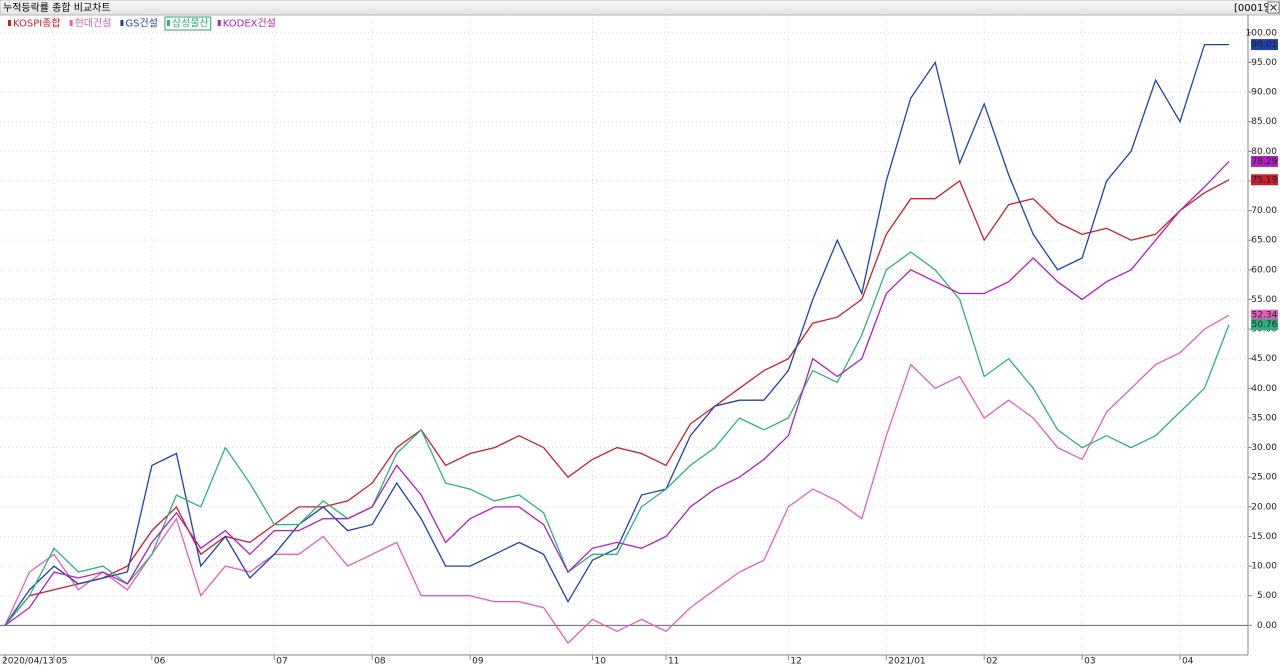 The width and height of the screenshot is (1280, 668). I want to click on x-tick-label: 2021/01, so click(906, 662).